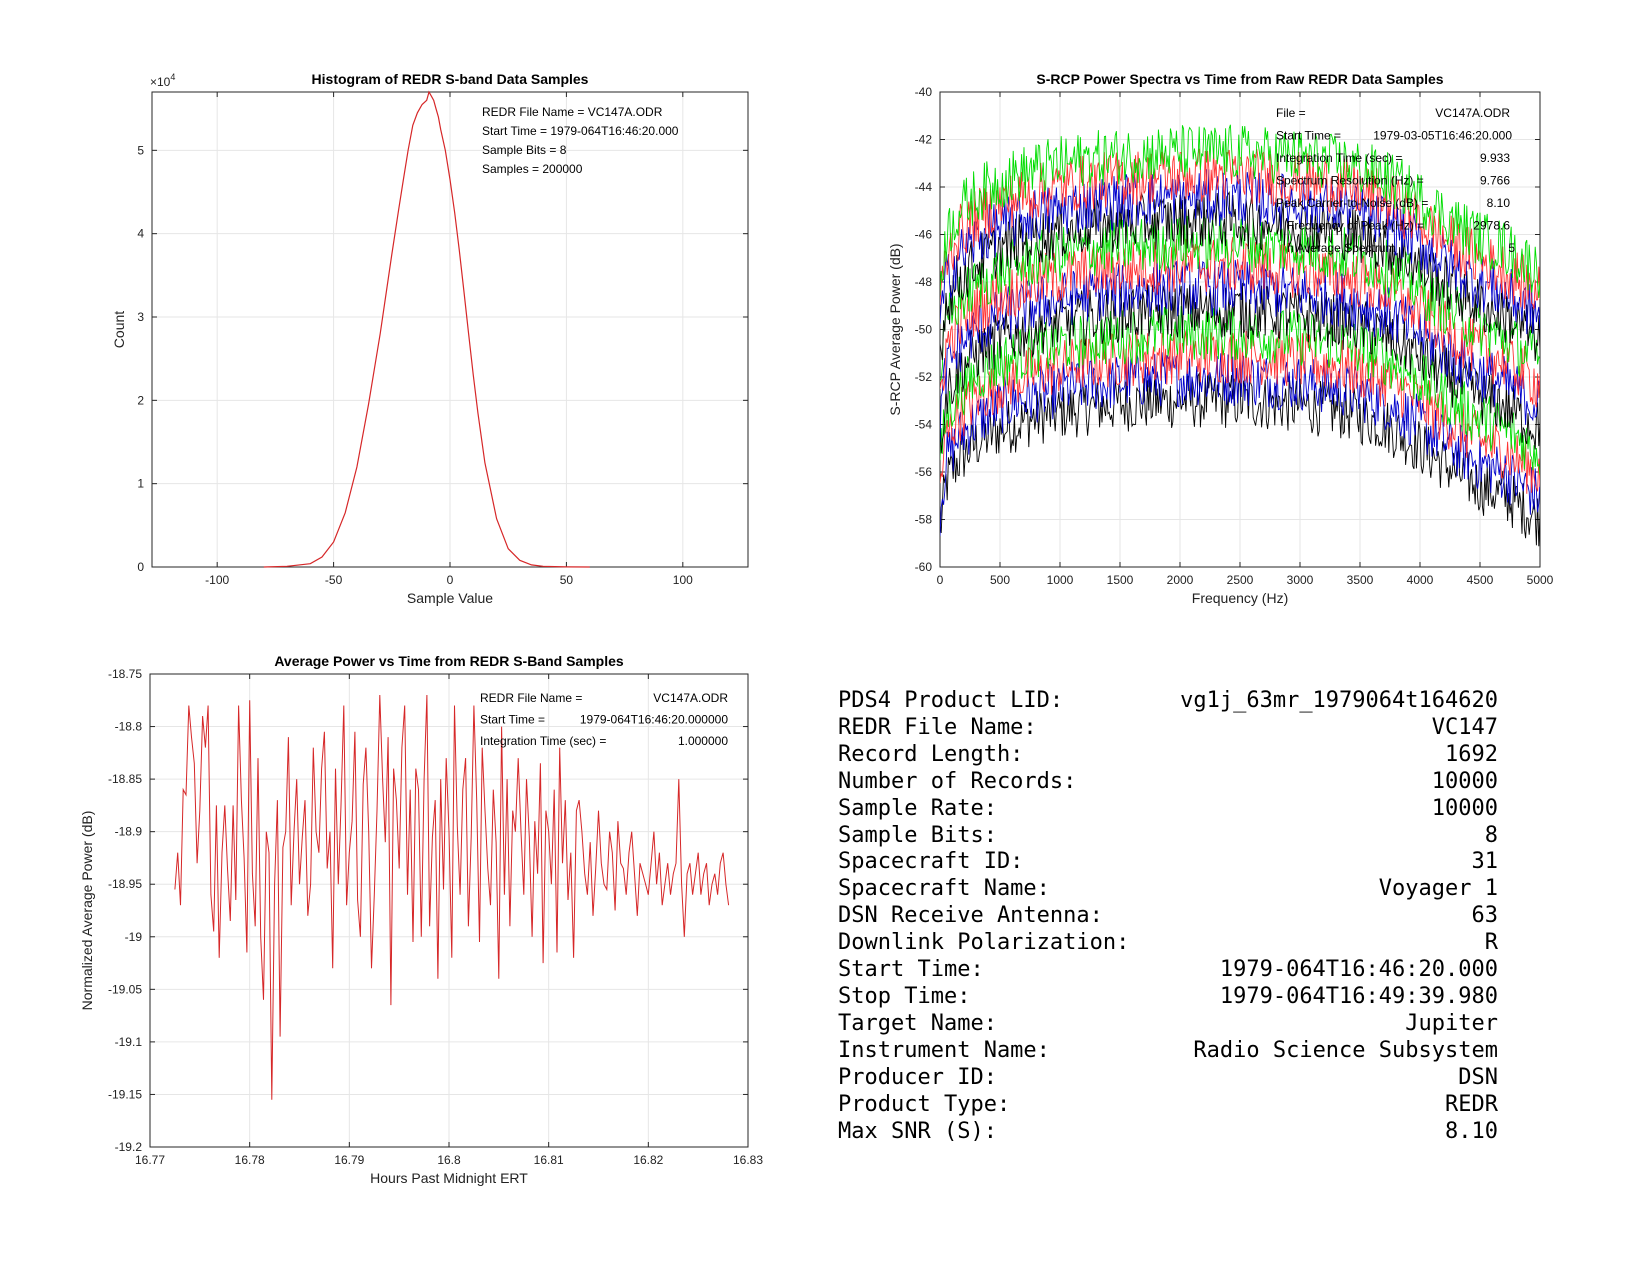  Describe the element at coordinates (944, 889) in the screenshot. I see `metadata-label: Spacecraft Name:` at that location.